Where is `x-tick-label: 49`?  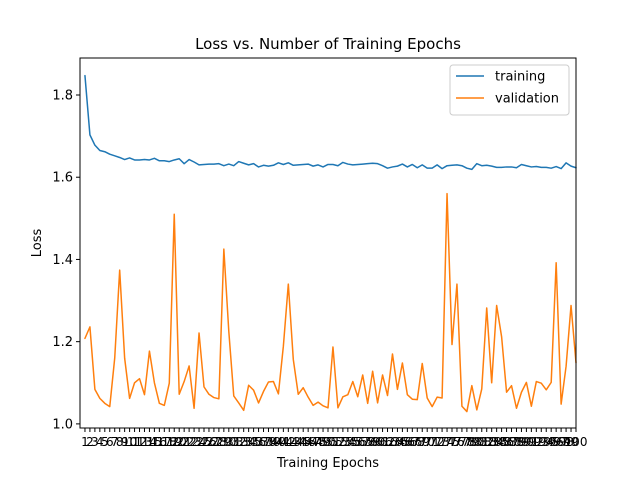
x-tick-label: 49 is located at coordinates (322, 442).